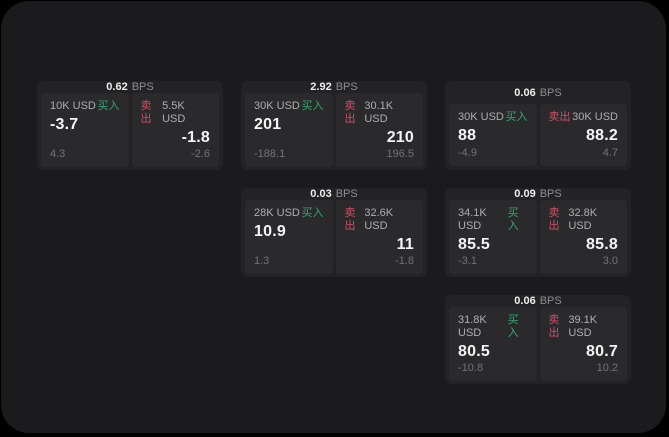 This screenshot has width=669, height=437. What do you see at coordinates (85, 130) in the screenshot?
I see `buy-panel: 10K USD 买入 -3.7 4.3` at bounding box center [85, 130].